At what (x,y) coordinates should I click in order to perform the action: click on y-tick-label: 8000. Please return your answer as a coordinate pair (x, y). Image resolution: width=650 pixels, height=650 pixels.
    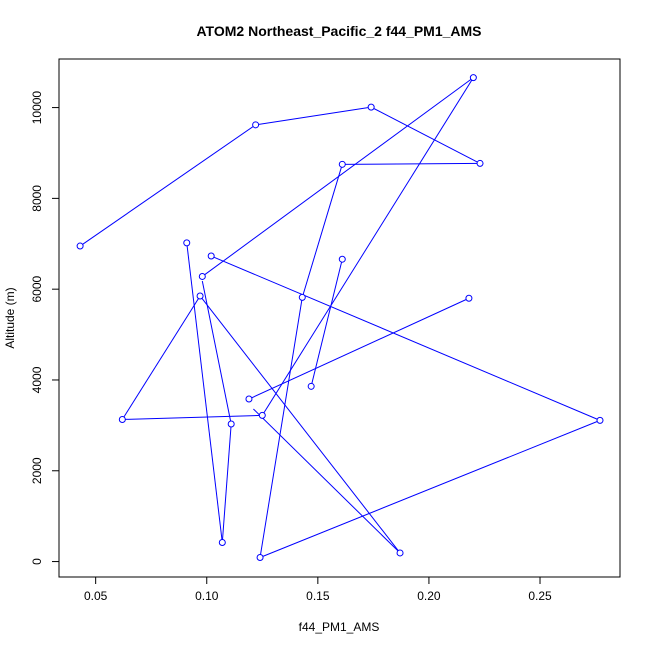
    Looking at the image, I should click on (37, 198).